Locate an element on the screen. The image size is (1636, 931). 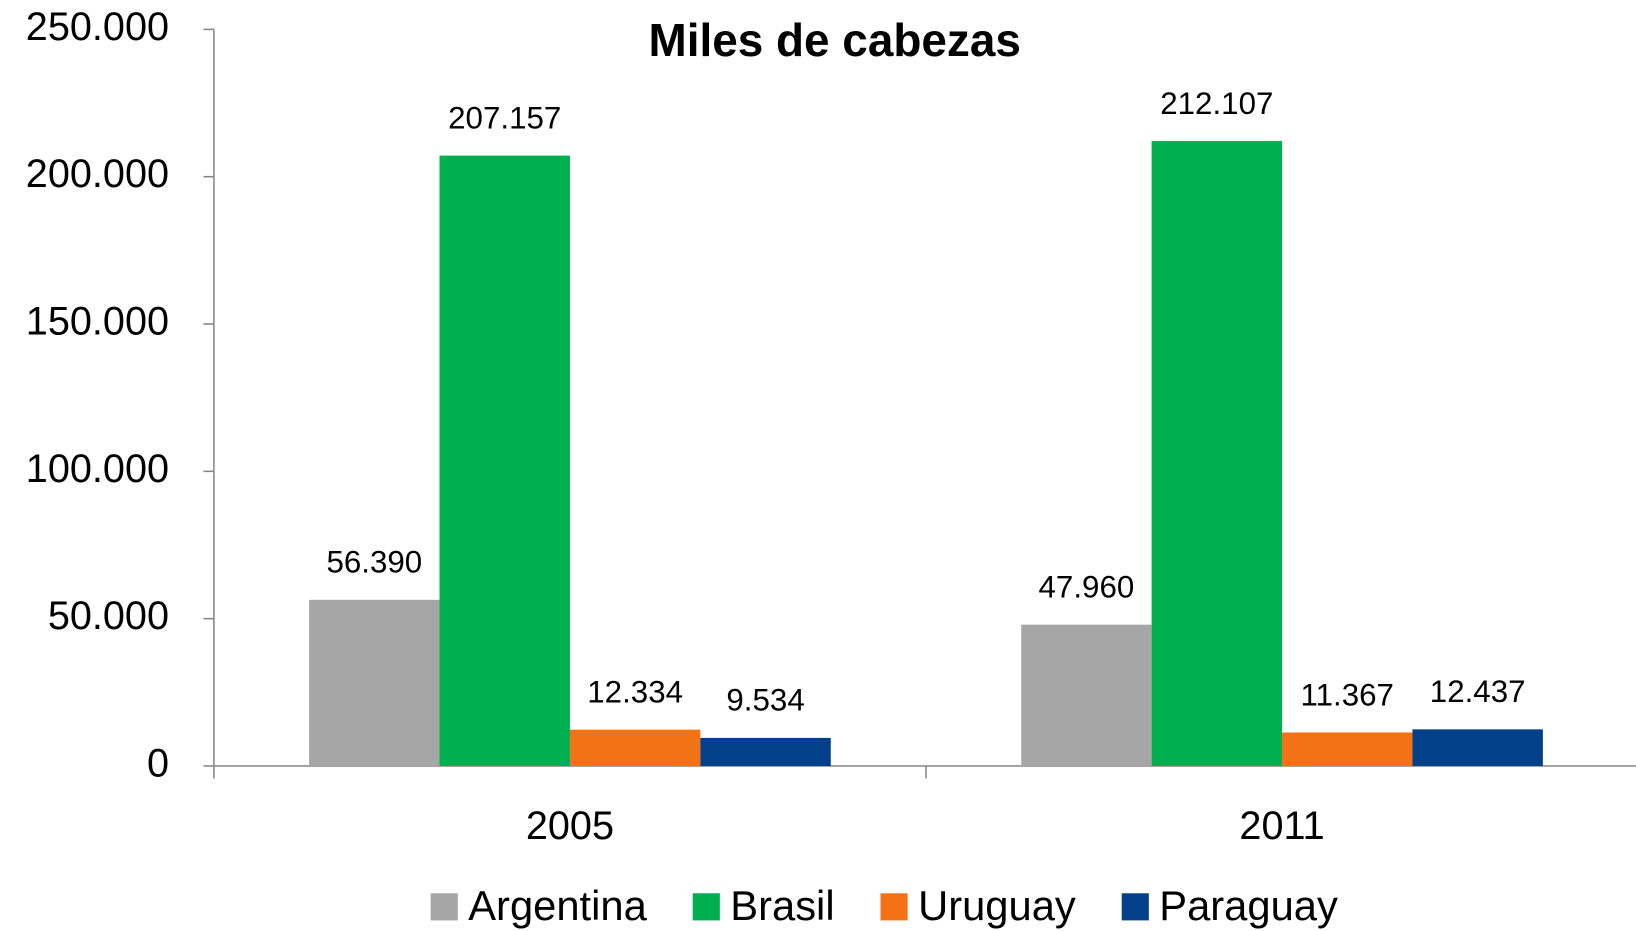
chart-title: Miles de cabezas is located at coordinates (834, 40).